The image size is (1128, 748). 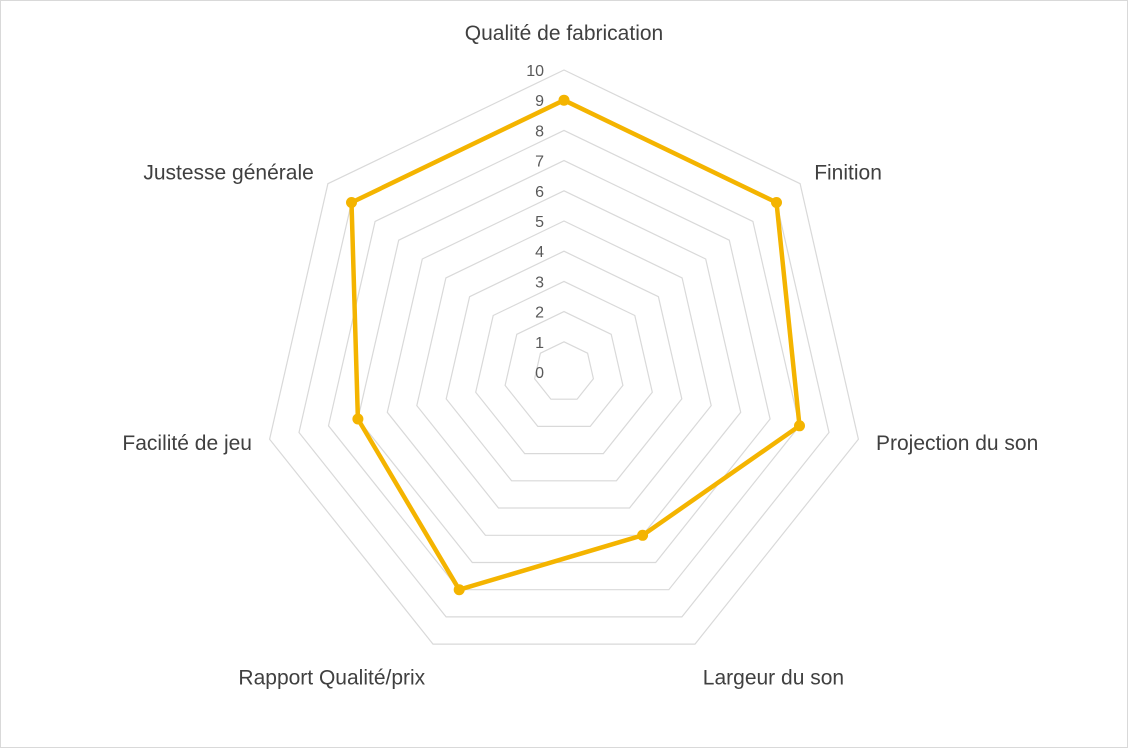 I want to click on category-label: Finition, so click(x=848, y=173).